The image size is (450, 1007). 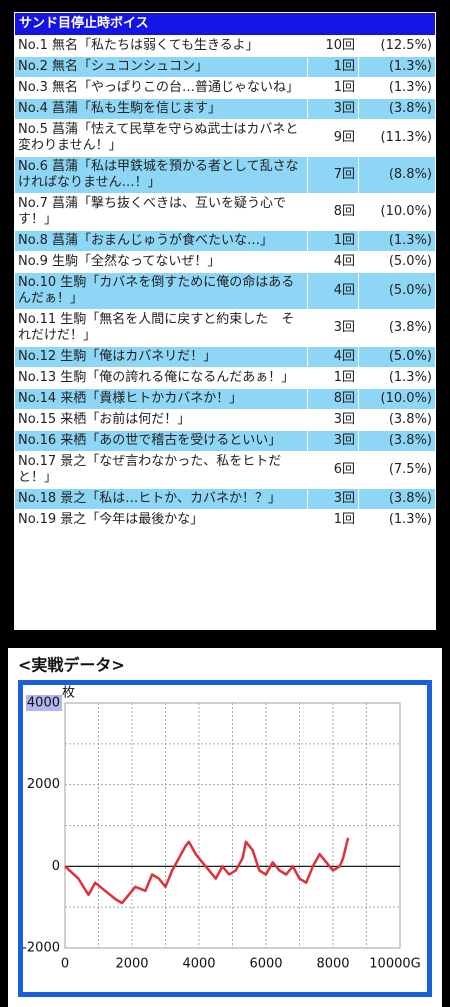 I want to click on voice-text: No.9 生駒「全然なってないぜ！」, so click(x=161, y=262).